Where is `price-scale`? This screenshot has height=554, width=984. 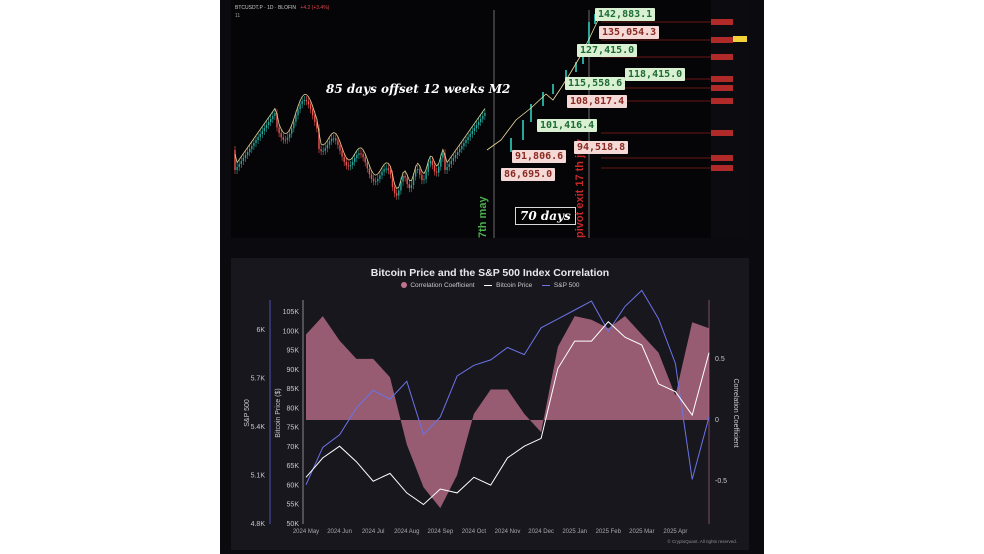 price-scale is located at coordinates (730, 119).